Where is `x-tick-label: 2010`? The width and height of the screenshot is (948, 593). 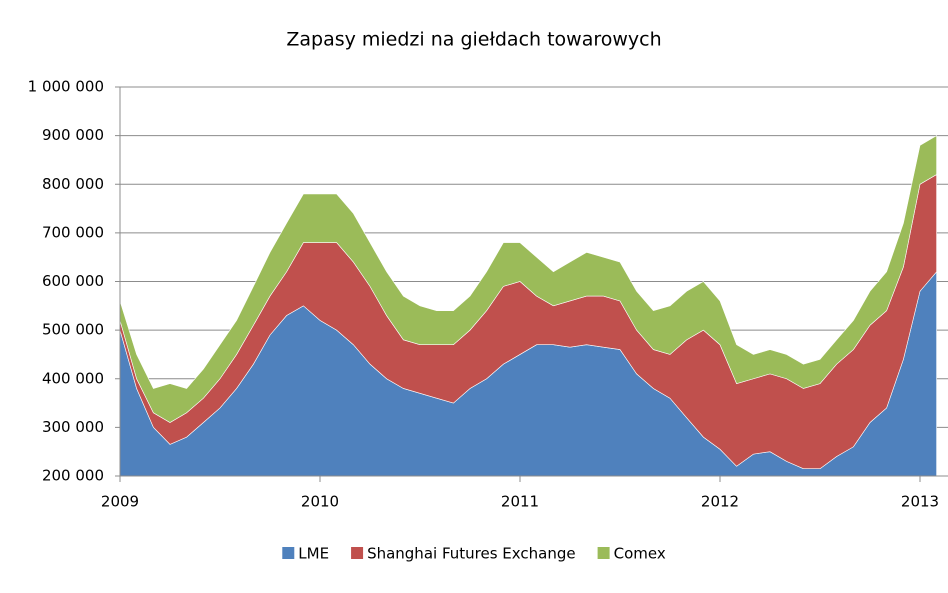
x-tick-label: 2010 is located at coordinates (320, 502).